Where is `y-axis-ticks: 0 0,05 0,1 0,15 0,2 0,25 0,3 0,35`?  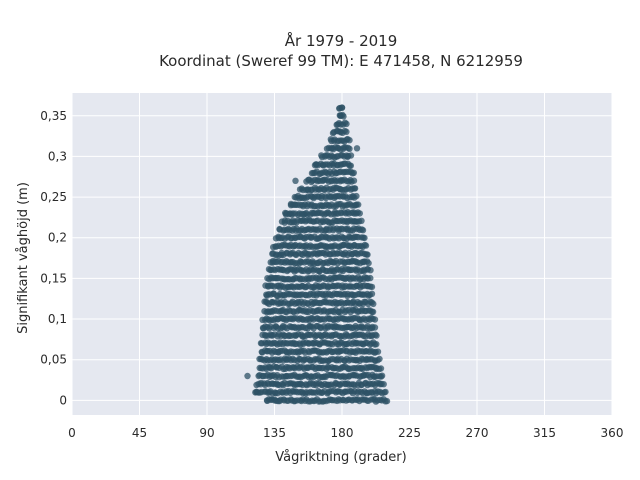
y-axis-ticks: 0 0,05 0,1 0,15 0,2 0,25 0,3 0,35 is located at coordinates (53, 258).